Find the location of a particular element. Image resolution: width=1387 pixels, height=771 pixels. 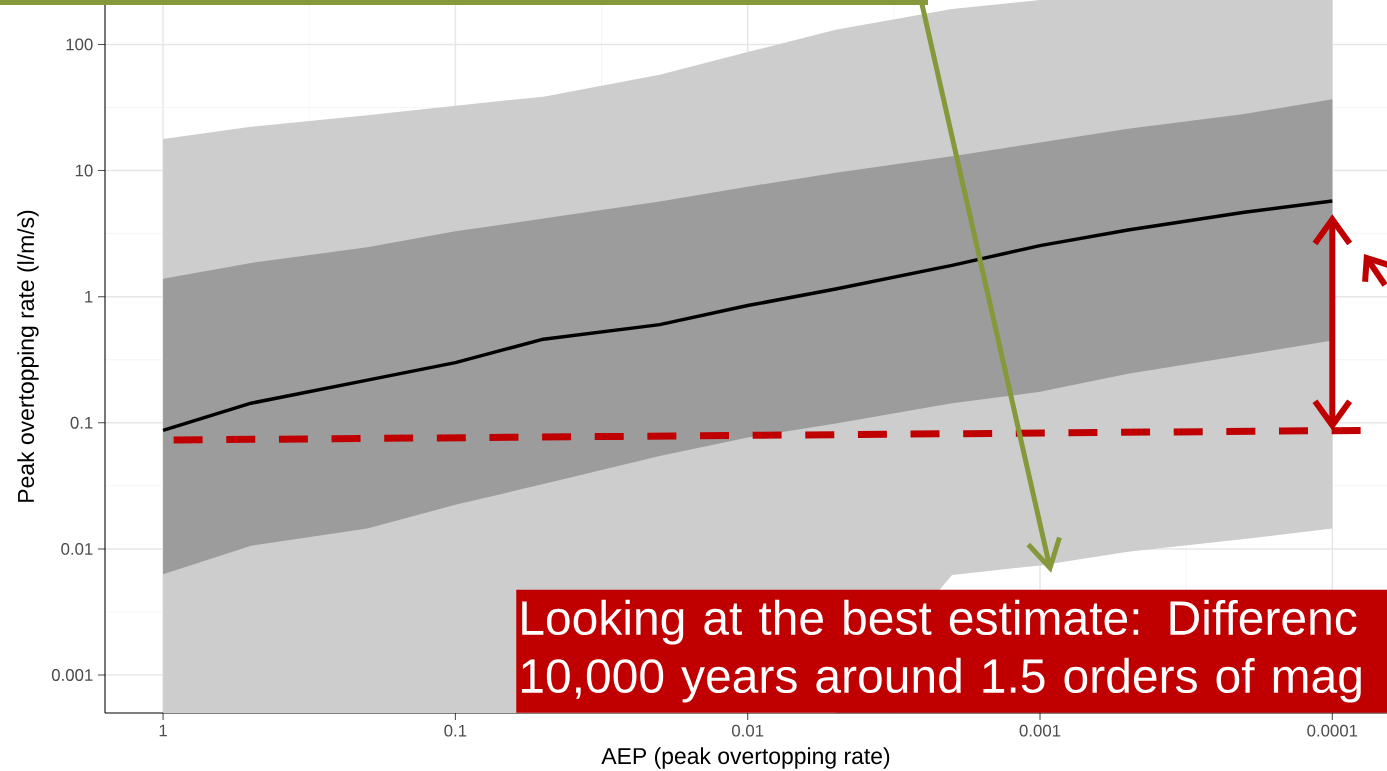

x-tick-label: 0.01 is located at coordinates (747, 730).